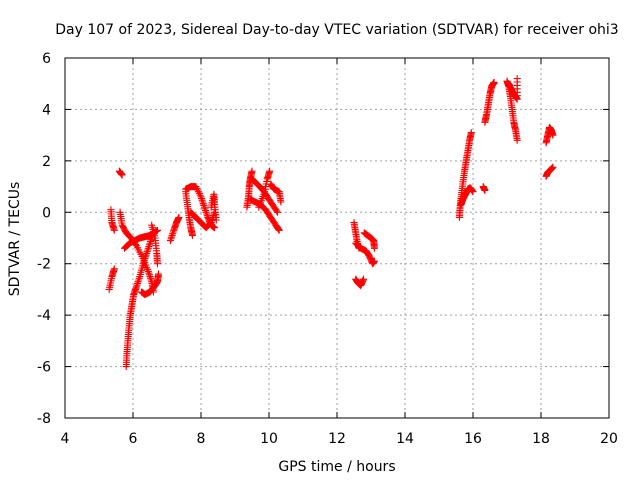  Describe the element at coordinates (473, 439) in the screenshot. I see `x-tick-label: 16` at that location.